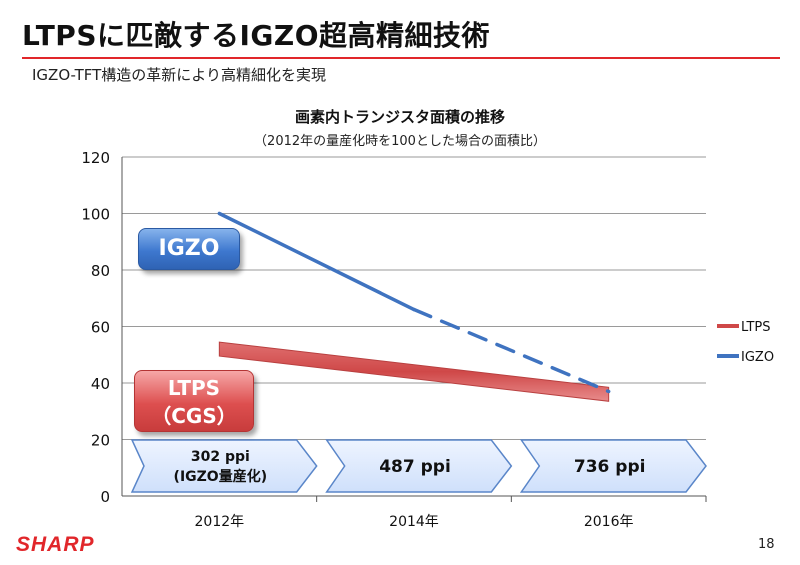 The height and width of the screenshot is (565, 800). Describe the element at coordinates (221, 476) in the screenshot. I see `ppi-sublabel: (IGZO量産化)` at that location.